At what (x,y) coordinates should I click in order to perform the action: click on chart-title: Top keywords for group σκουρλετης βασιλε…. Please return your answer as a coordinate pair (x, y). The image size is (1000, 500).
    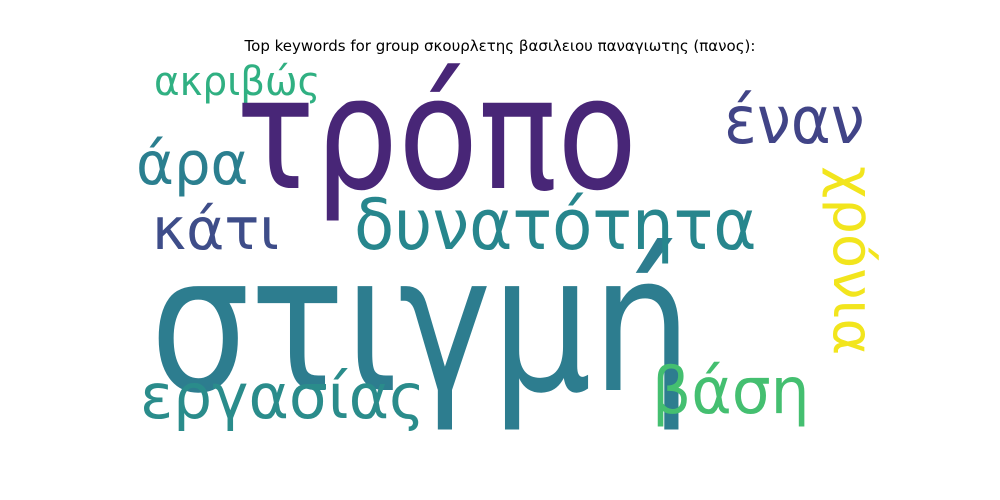
    Looking at the image, I should click on (500, 46).